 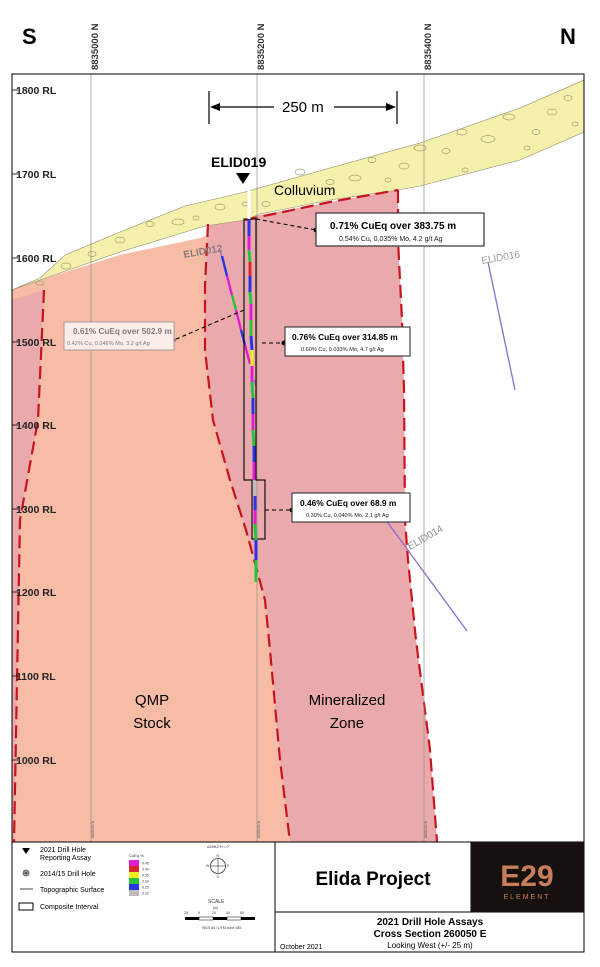 What do you see at coordinates (428, 46) in the screenshot?
I see `northing-label: 8835400 N` at bounding box center [428, 46].